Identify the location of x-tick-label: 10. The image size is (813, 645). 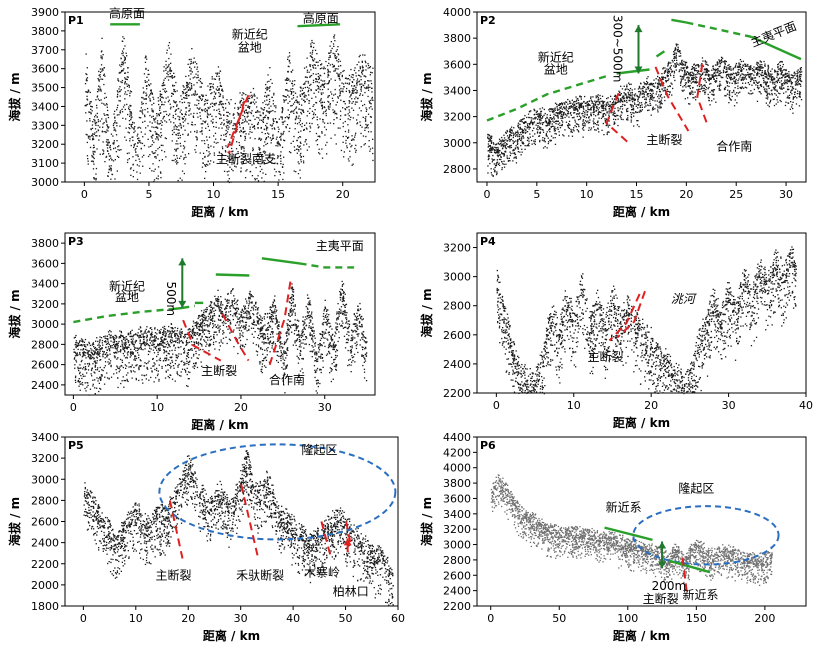
(214, 194).